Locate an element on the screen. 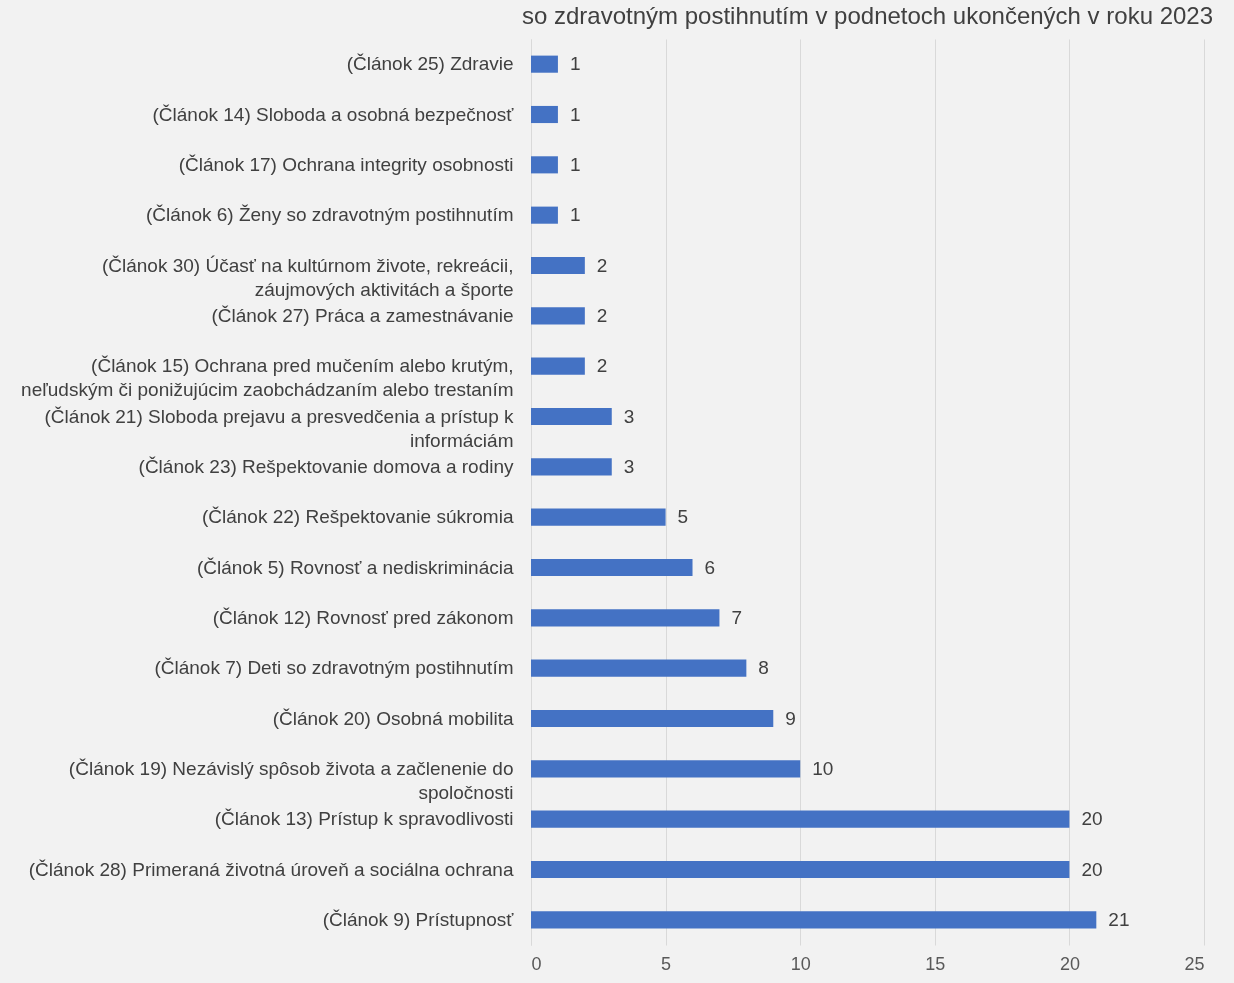 Image resolution: width=1234 pixels, height=983 pixels. y-tick-label: (Článok 17) Ochrana integrity osobnosti is located at coordinates (346, 164).